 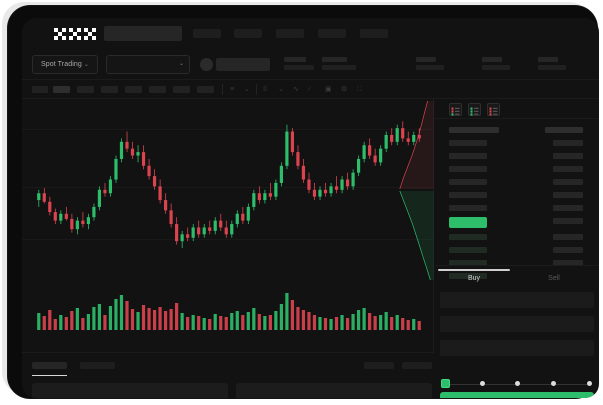 What do you see at coordinates (379, 365) in the screenshot?
I see `action-hide-other-pairs` at bounding box center [379, 365].